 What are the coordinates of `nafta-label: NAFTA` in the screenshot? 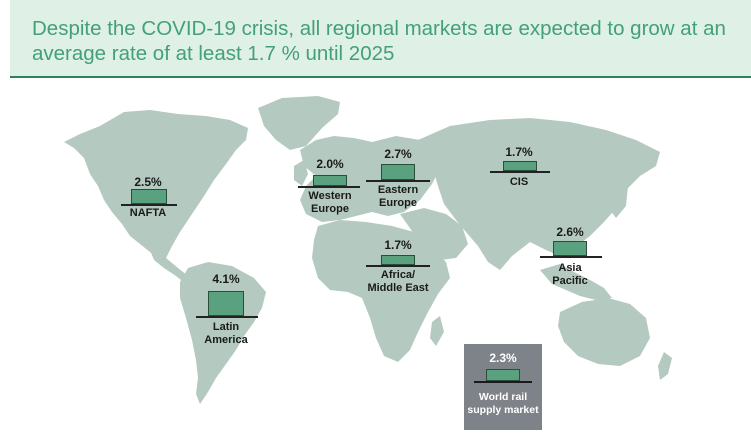 It's located at (148, 213).